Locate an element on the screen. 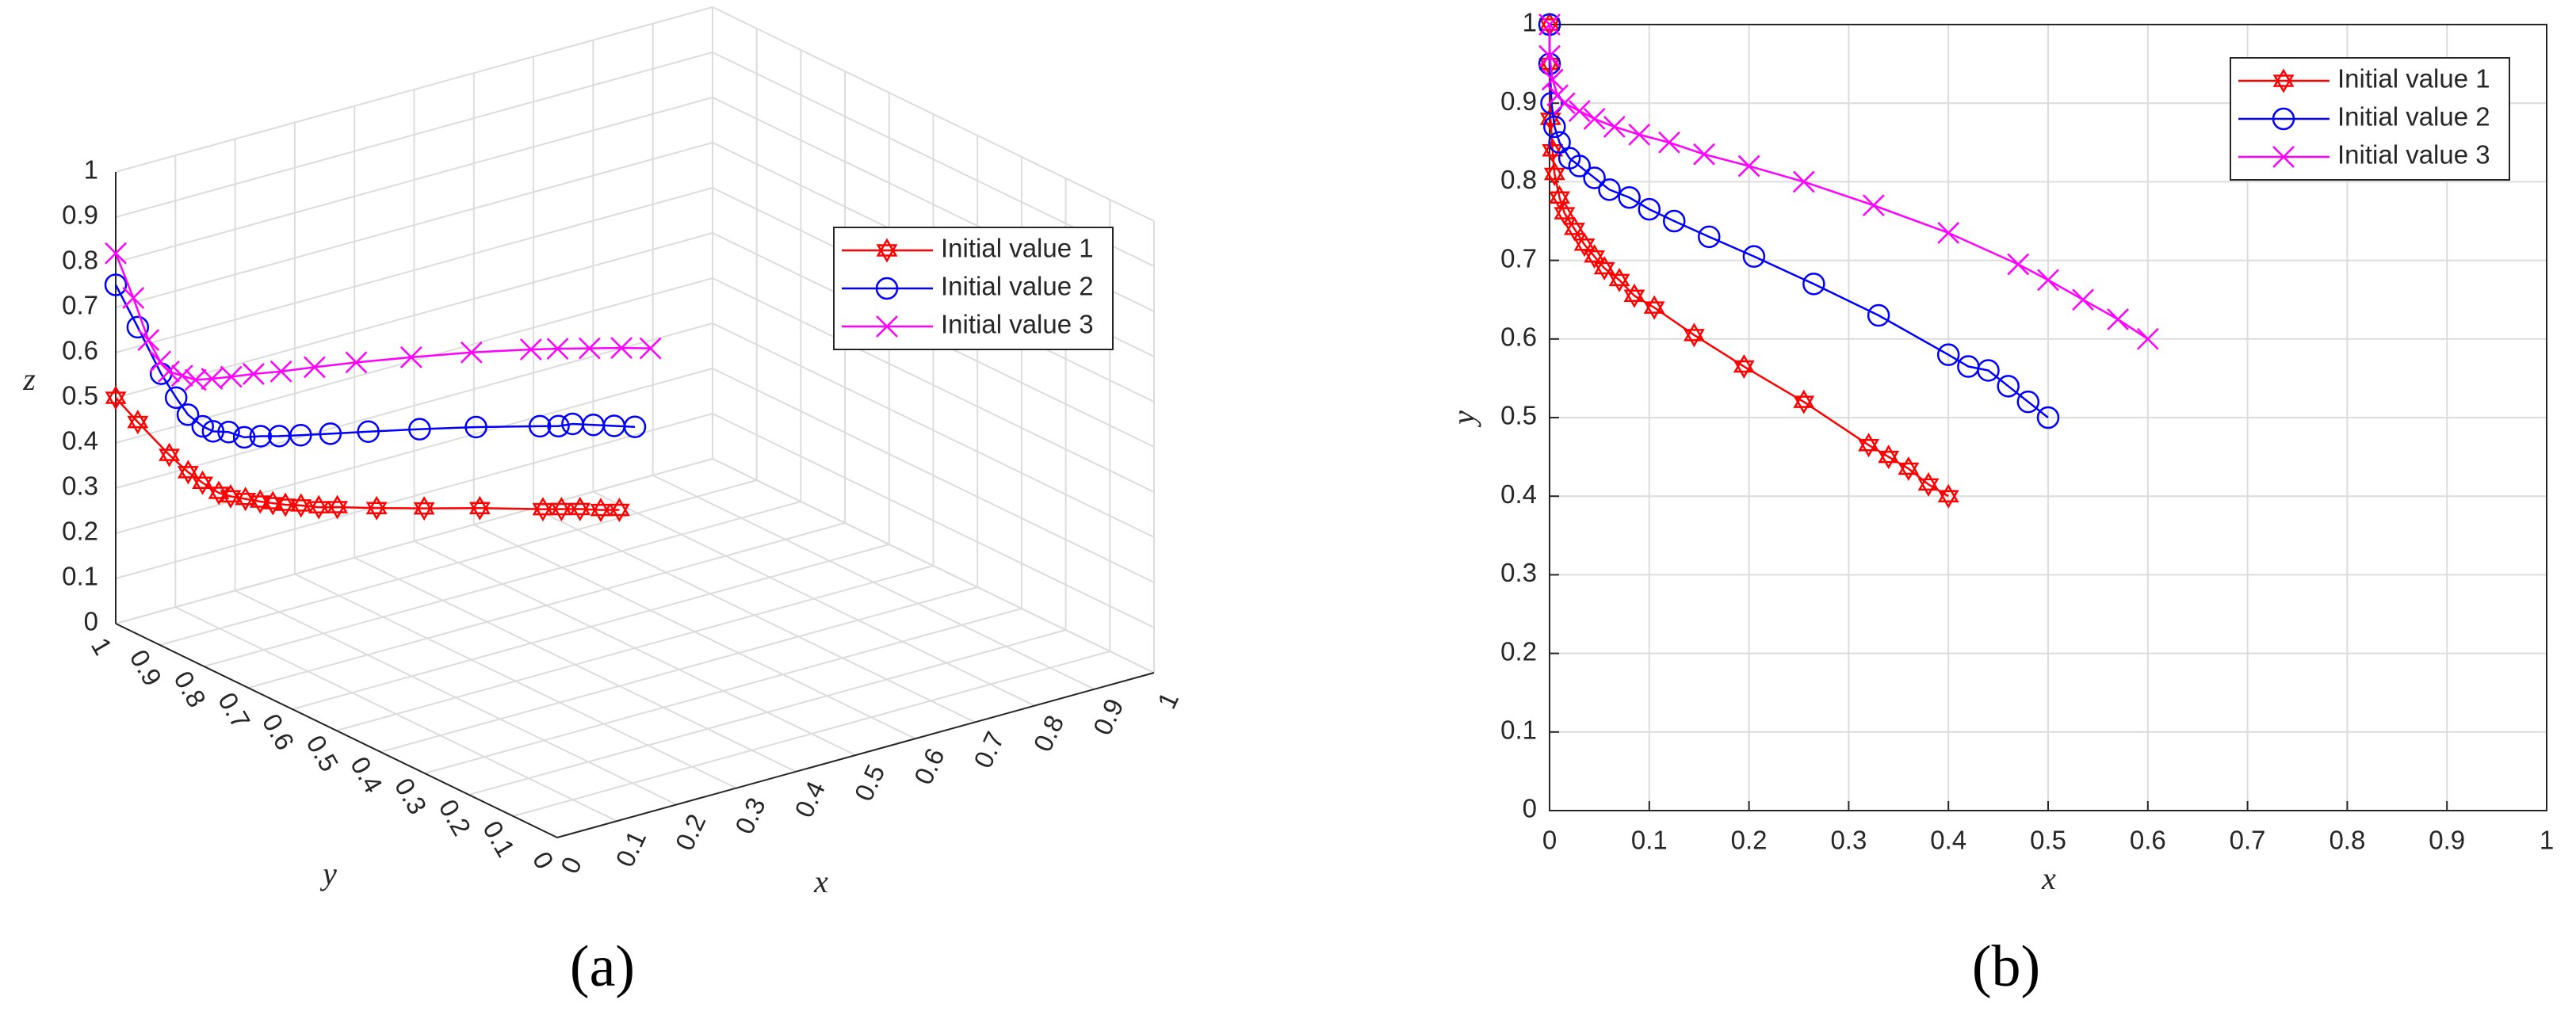 This screenshot has height=1019, width=2576. caption: (b) is located at coordinates (2006, 966).